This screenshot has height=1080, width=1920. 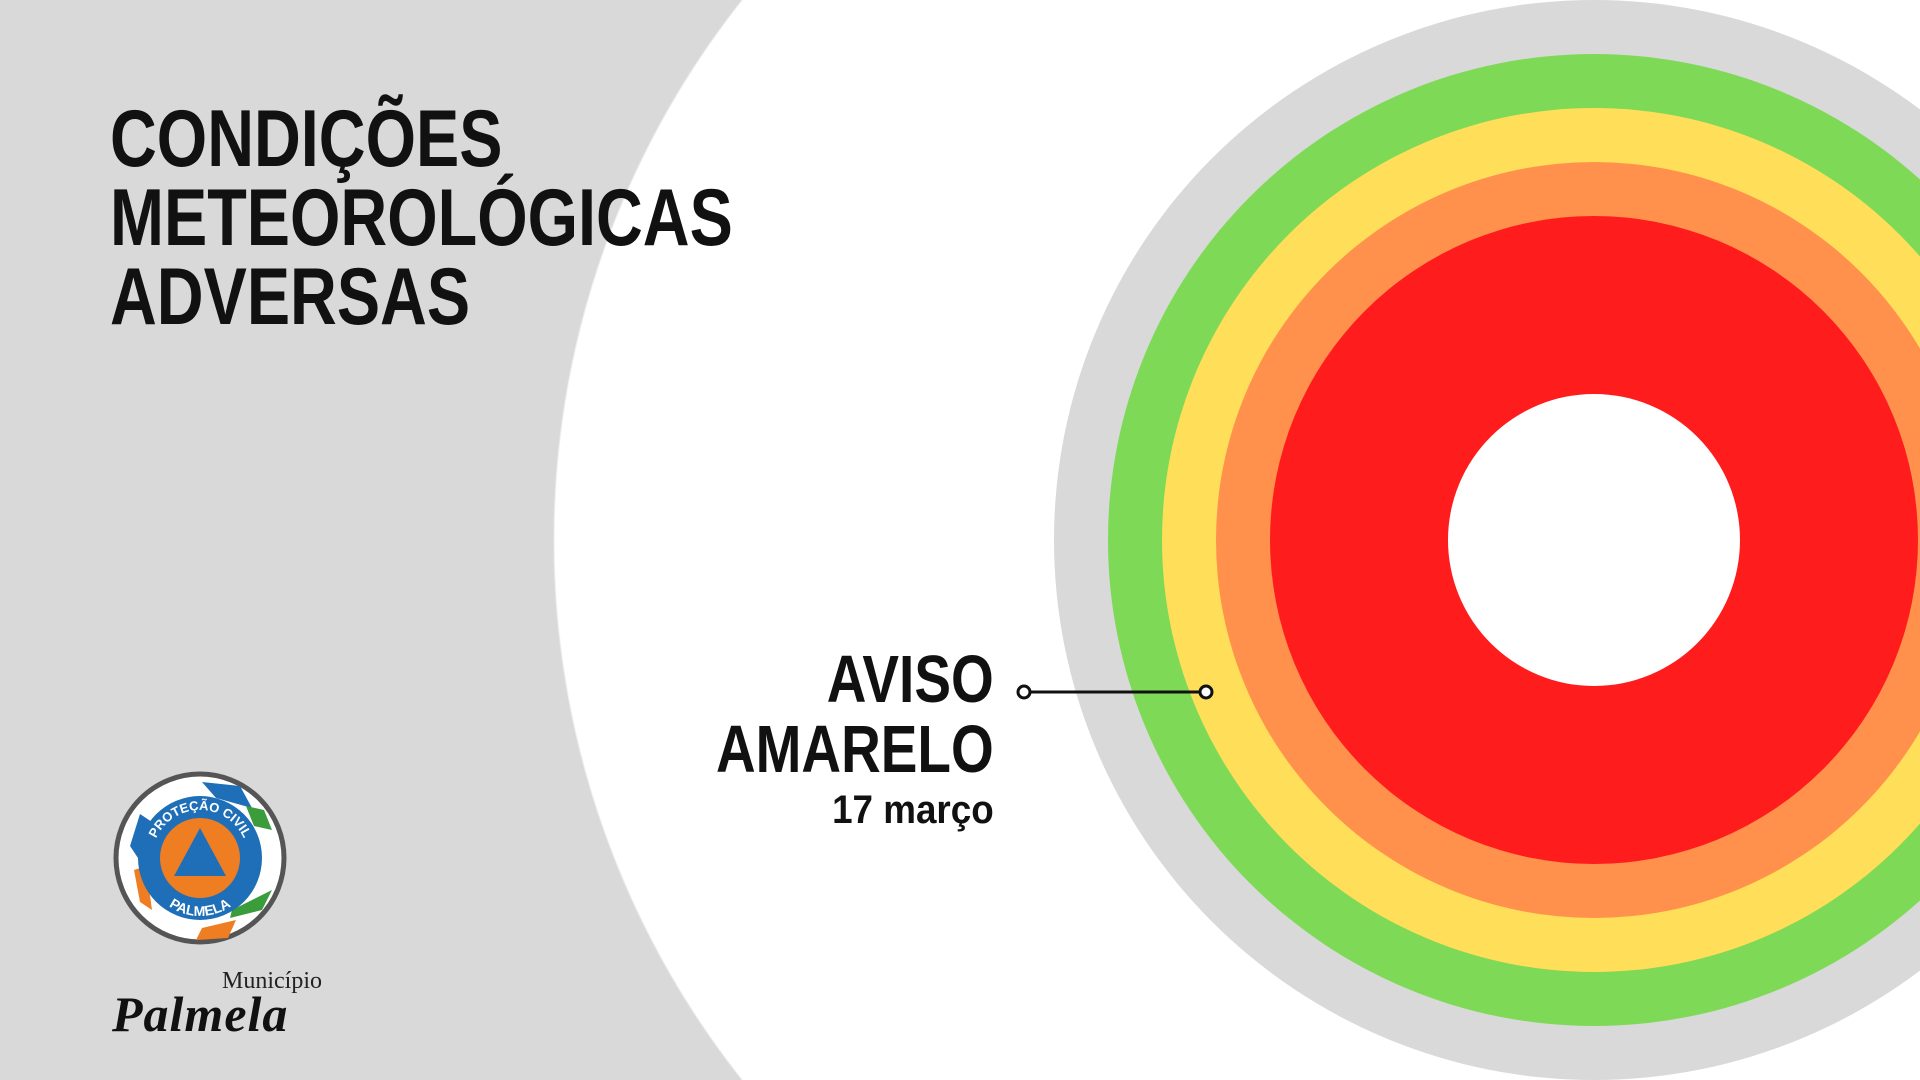 What do you see at coordinates (913, 810) in the screenshot?
I see `warning-date: 17 março` at bounding box center [913, 810].